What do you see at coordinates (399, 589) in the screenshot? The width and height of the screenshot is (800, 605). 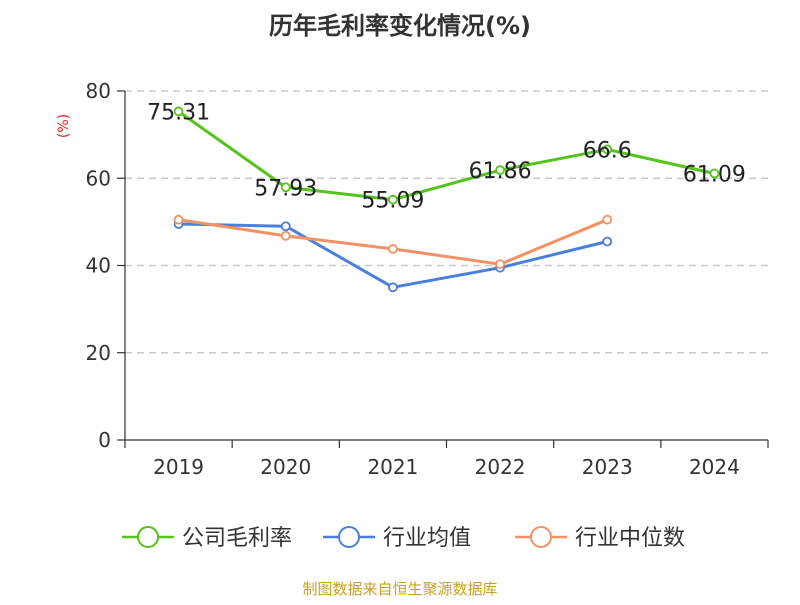 I see `footer-source: 制图数据来自恒生聚源数据库` at bounding box center [399, 589].